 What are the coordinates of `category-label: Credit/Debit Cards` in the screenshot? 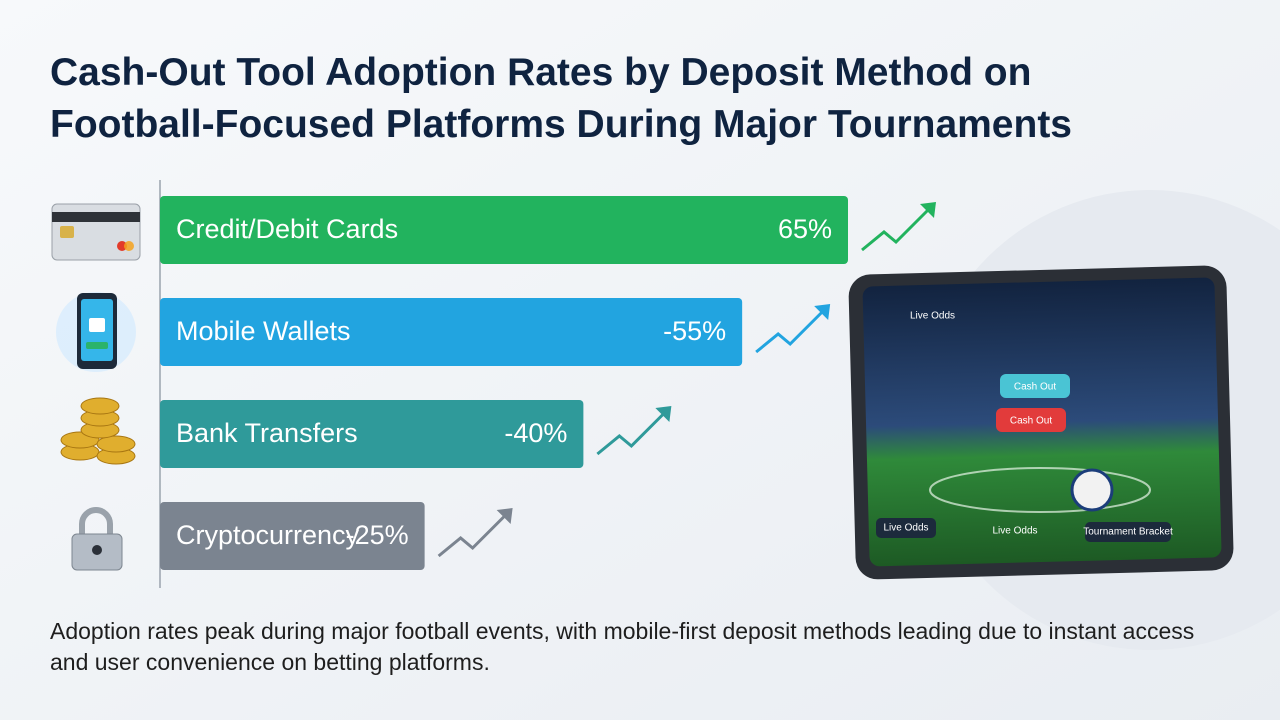 It's located at (287, 229).